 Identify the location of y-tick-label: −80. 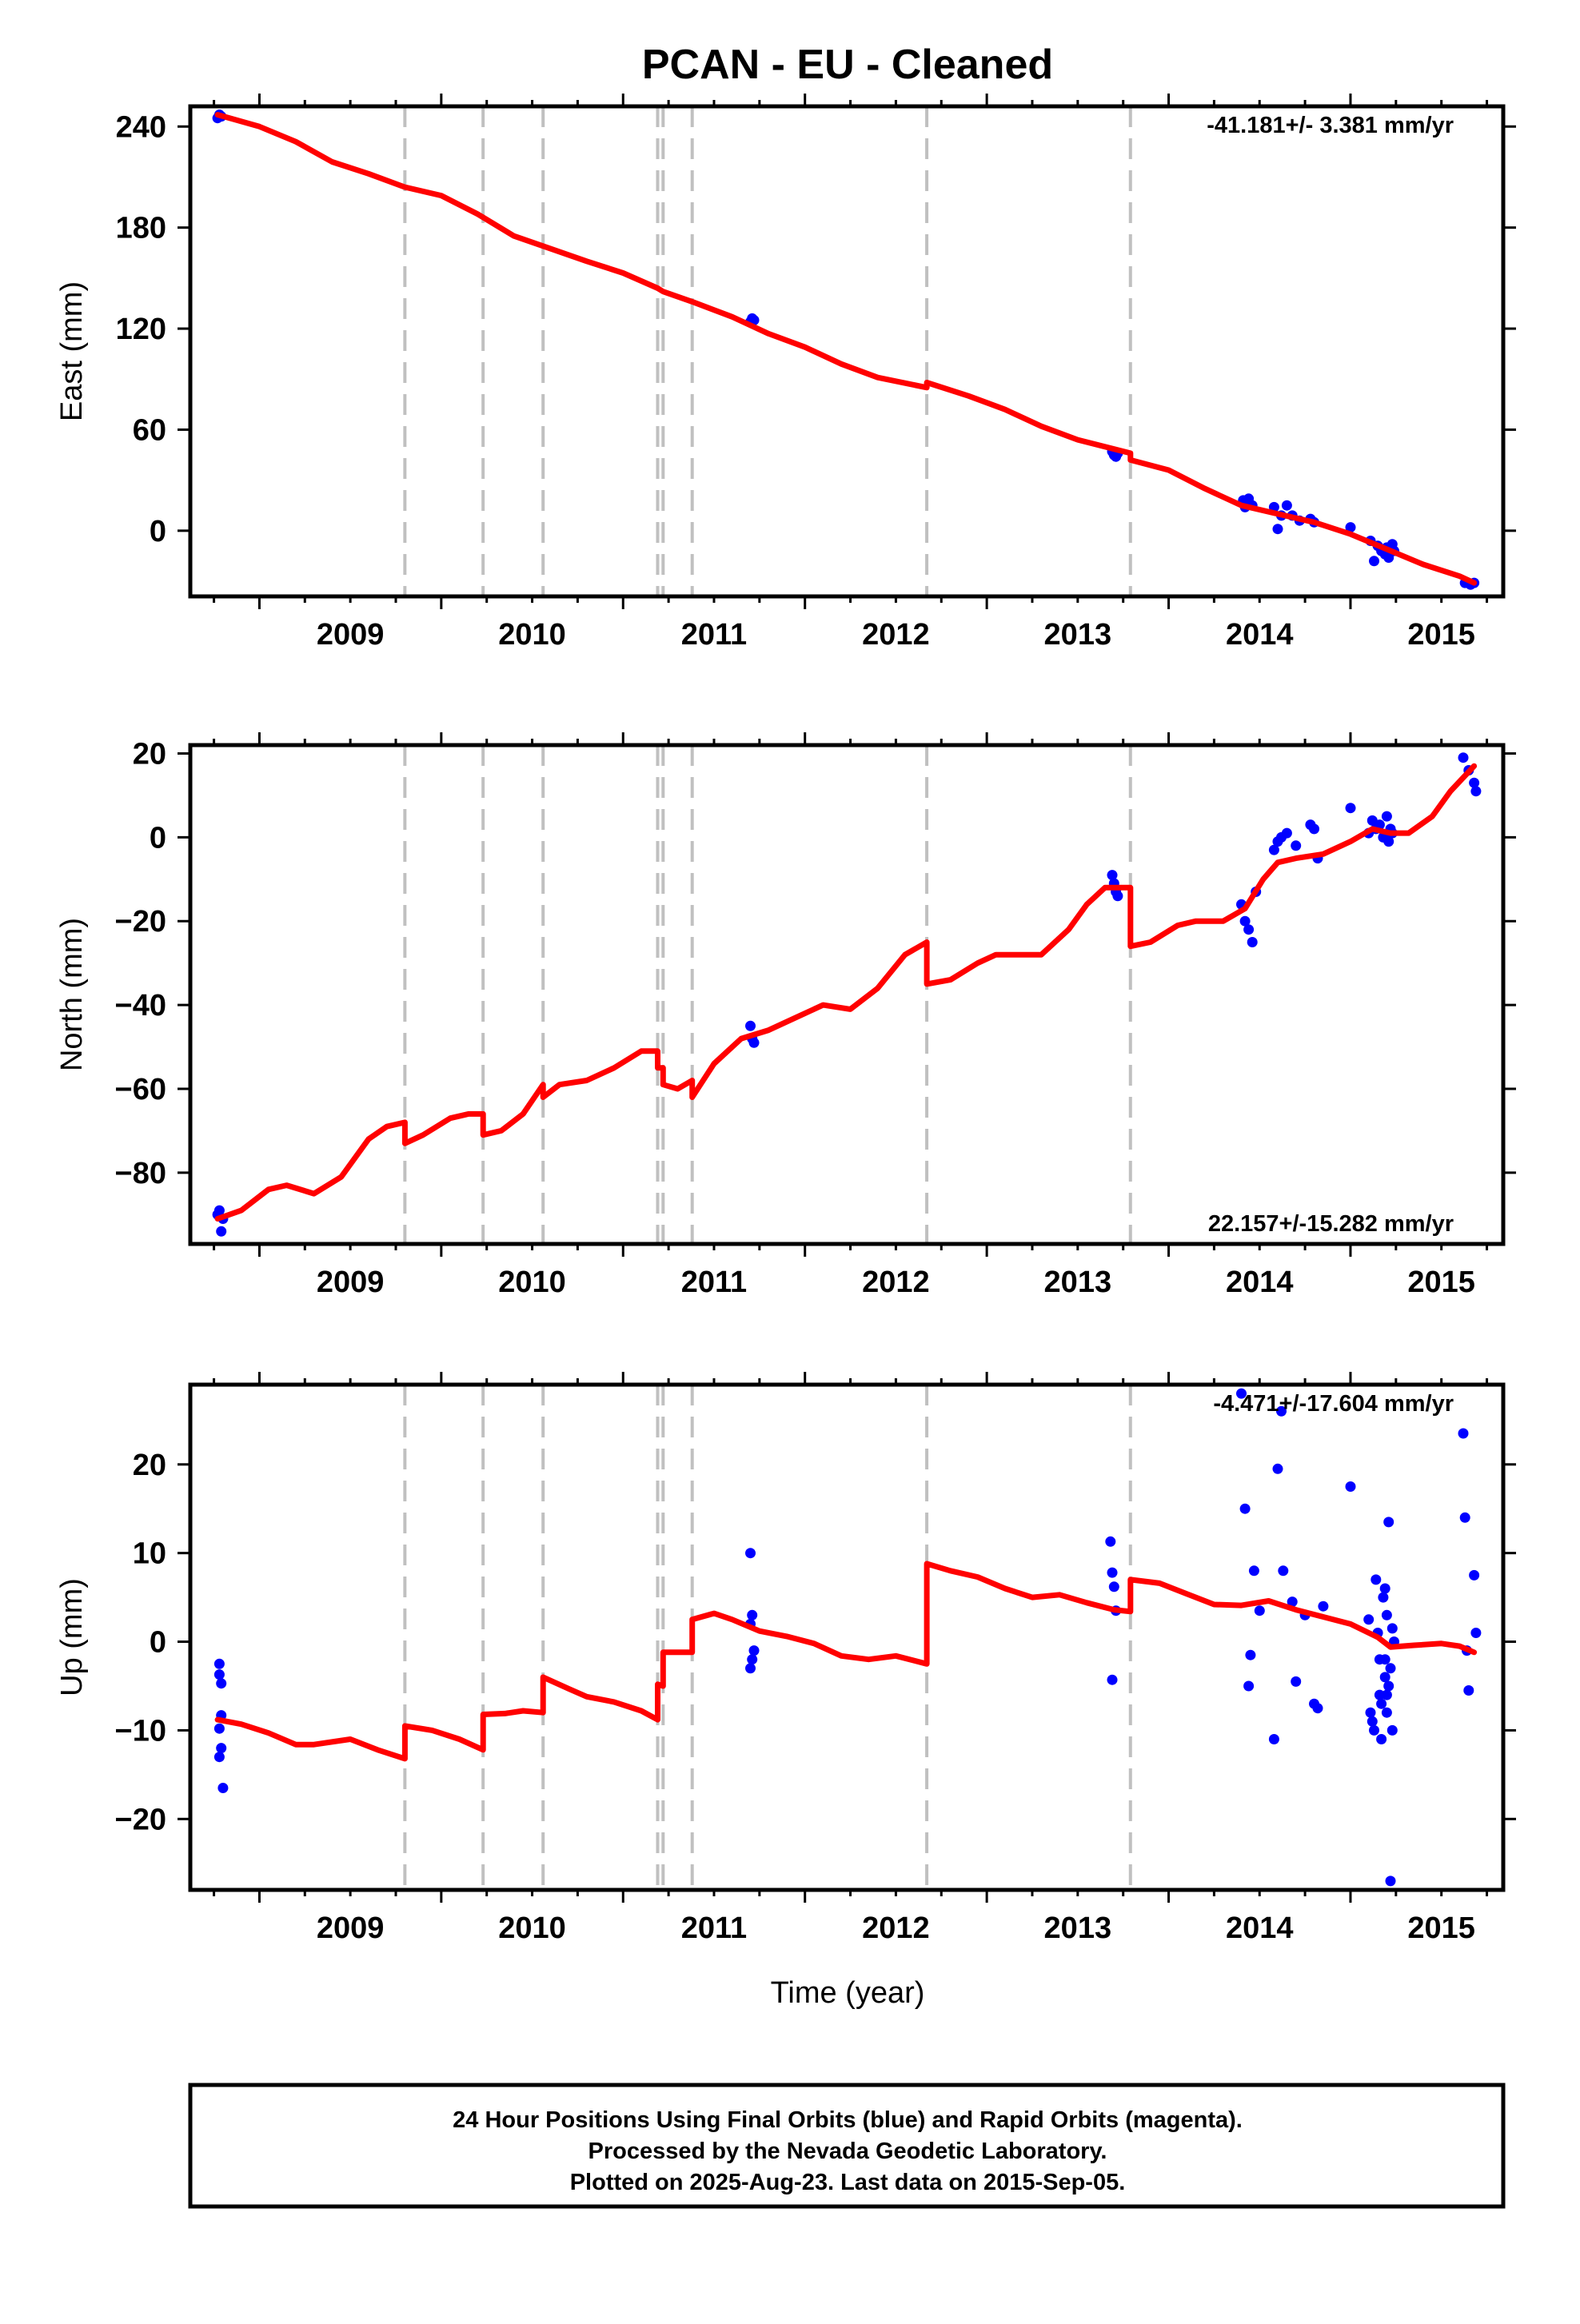
(141, 1173).